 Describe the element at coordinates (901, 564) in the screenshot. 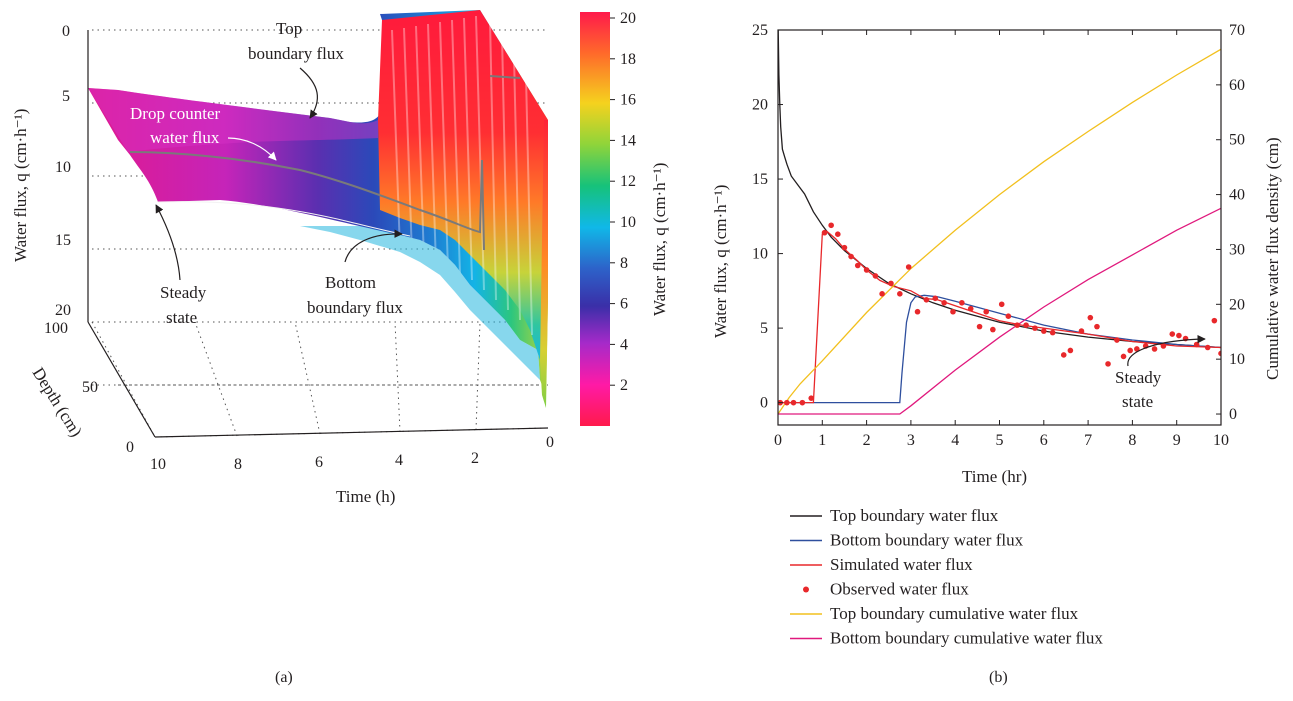

I see `legend-label: Simulated water flux` at that location.